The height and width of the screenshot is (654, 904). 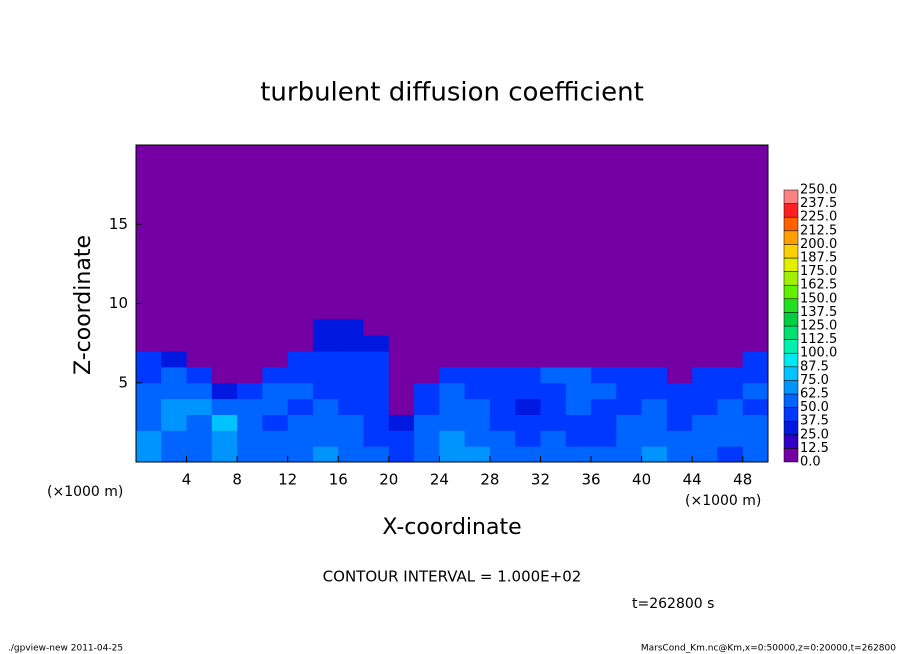 I want to click on x-tick-label: 36, so click(x=590, y=480).